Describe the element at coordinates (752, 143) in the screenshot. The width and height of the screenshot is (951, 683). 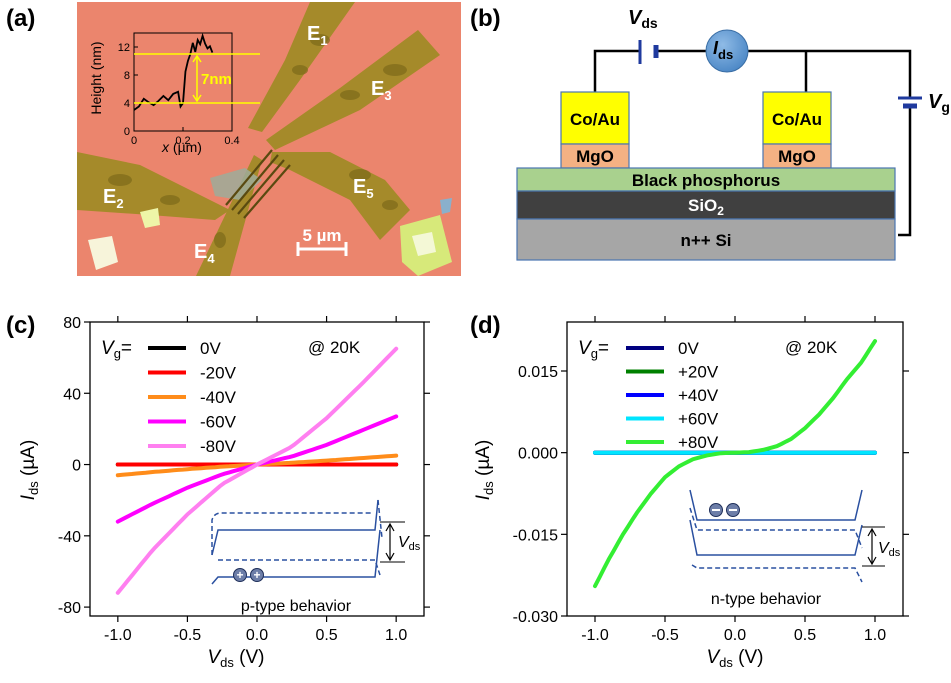
I see `circuit-wires` at that location.